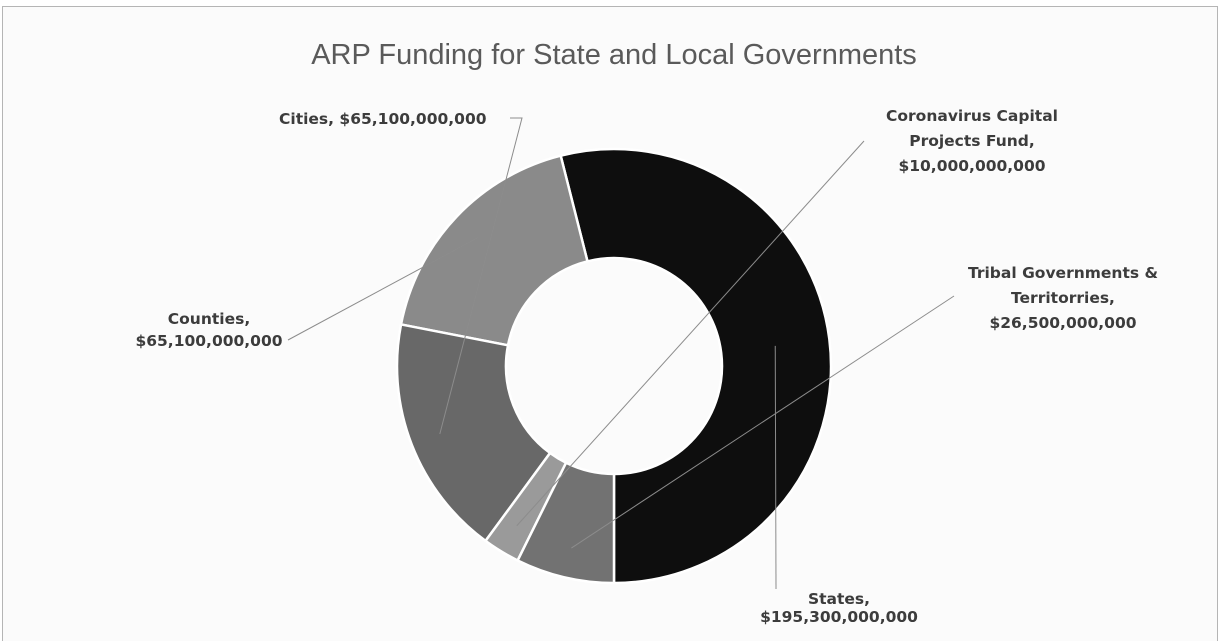 The width and height of the screenshot is (1220, 641). I want to click on data-label-counties: Counties, $65,100,000,000, so click(208, 330).